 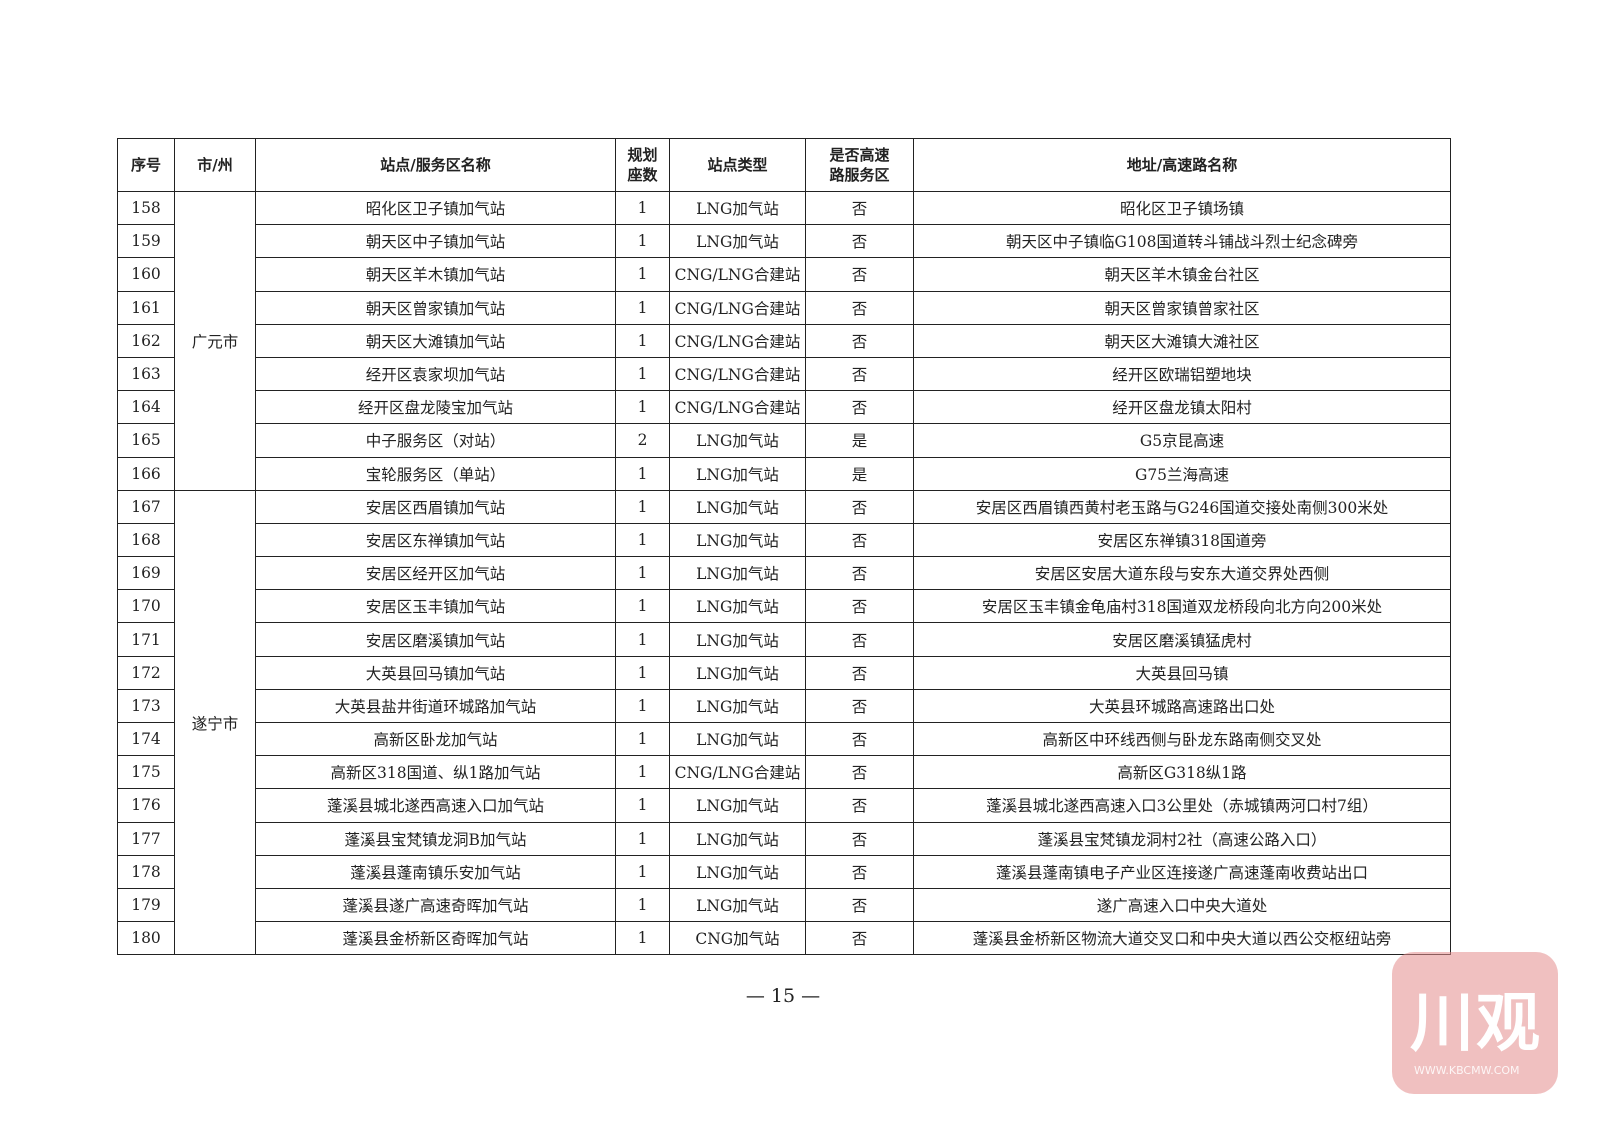 What do you see at coordinates (435, 307) in the screenshot?
I see `cell-station-name: 朝天区曾家镇加气站` at bounding box center [435, 307].